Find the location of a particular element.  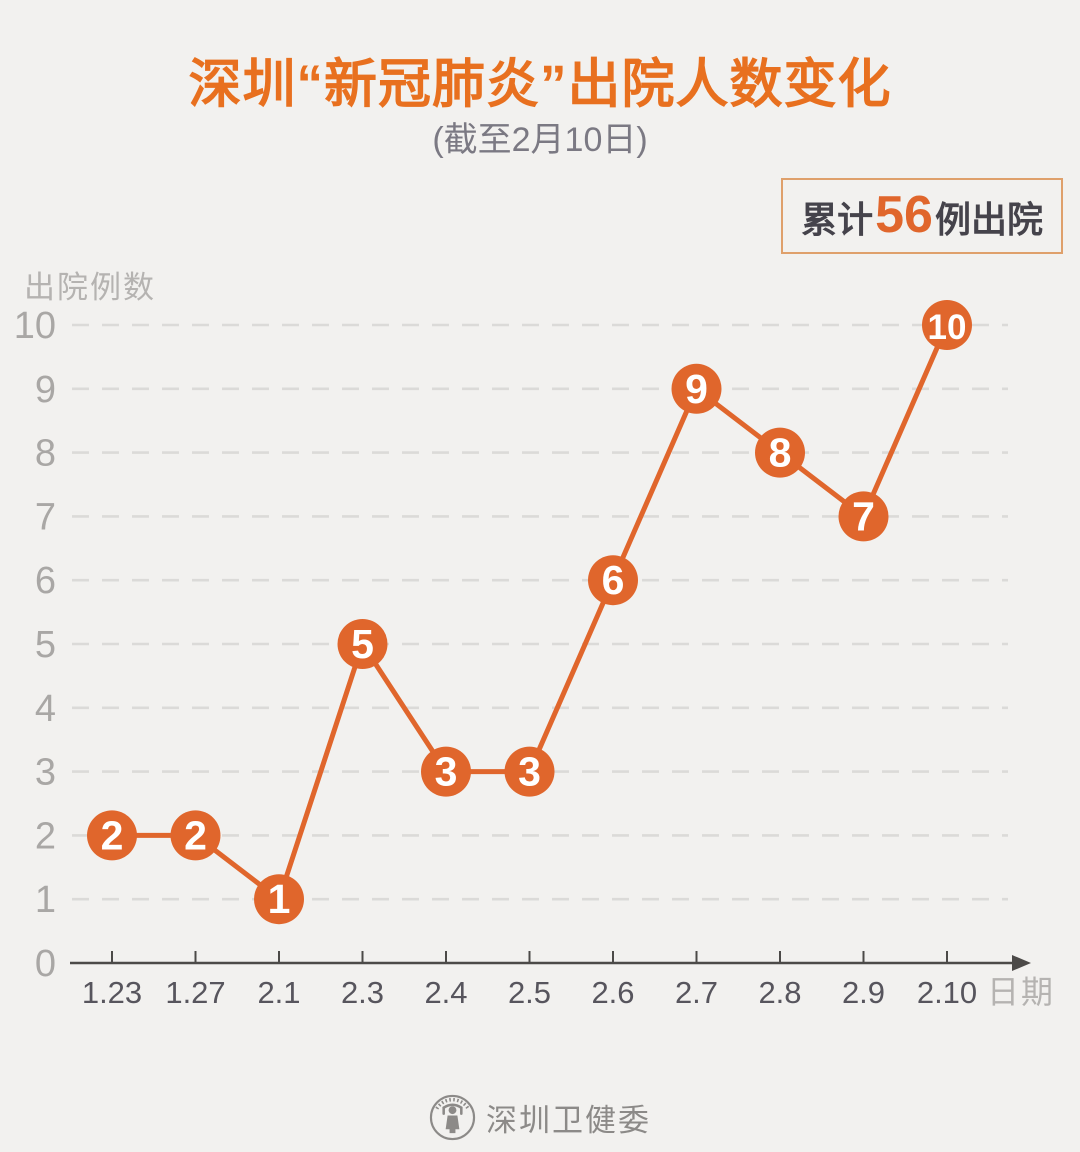

x-axis-arrow-icon is located at coordinates (1021, 963).